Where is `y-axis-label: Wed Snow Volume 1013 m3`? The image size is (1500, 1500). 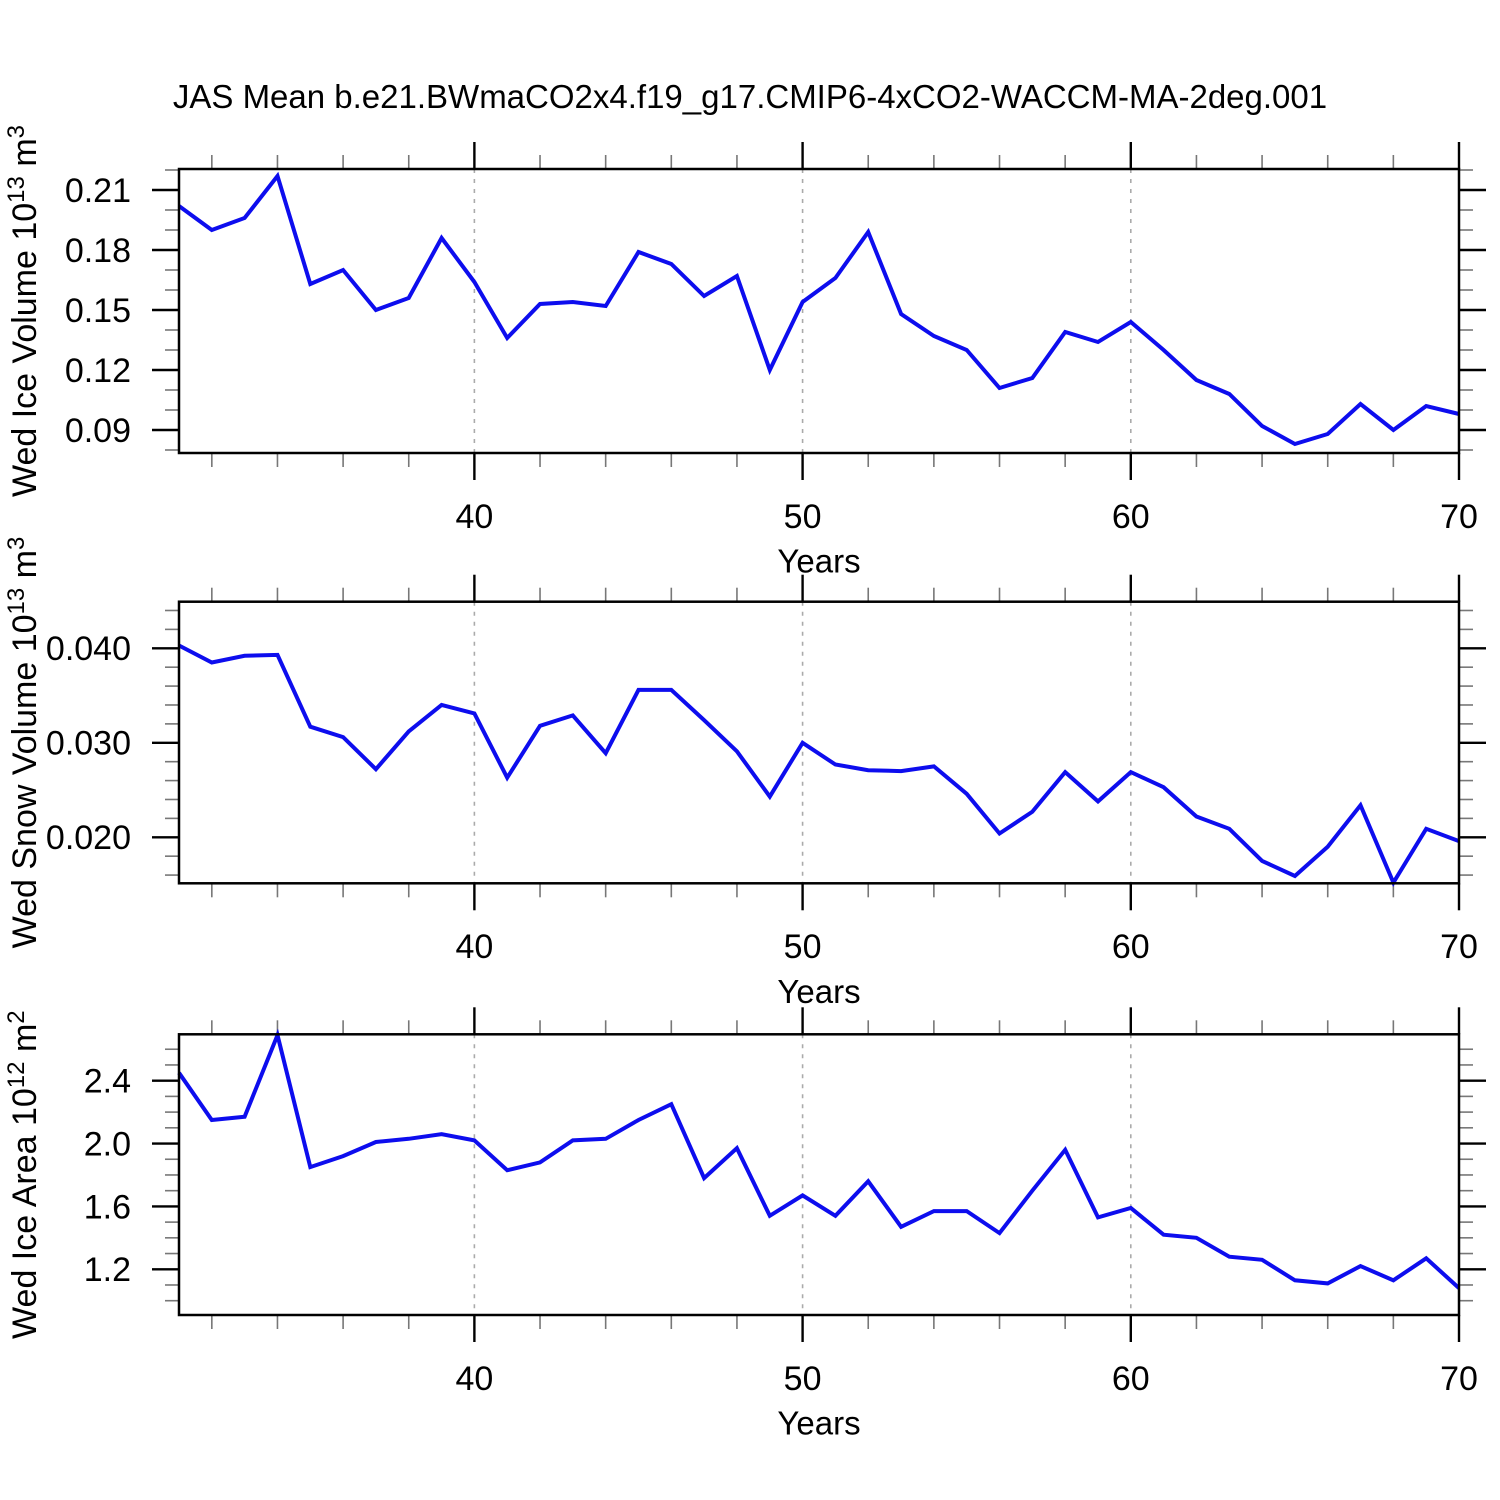 y-axis-label: Wed Snow Volume 1013 m3 is located at coordinates (23, 743).